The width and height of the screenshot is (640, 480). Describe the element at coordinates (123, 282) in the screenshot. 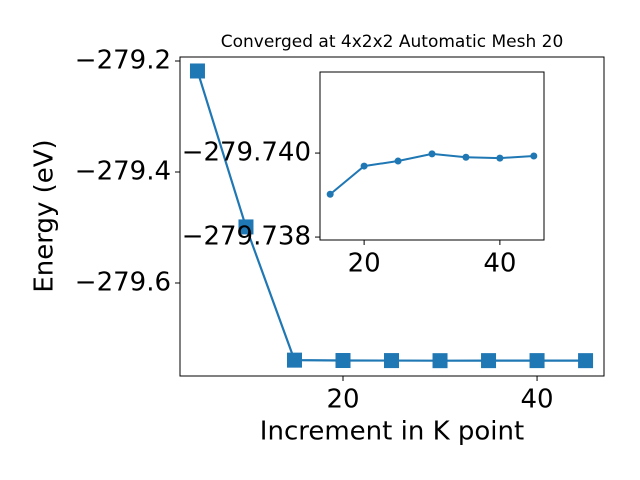

I see `y-tick-label: −279.6` at that location.